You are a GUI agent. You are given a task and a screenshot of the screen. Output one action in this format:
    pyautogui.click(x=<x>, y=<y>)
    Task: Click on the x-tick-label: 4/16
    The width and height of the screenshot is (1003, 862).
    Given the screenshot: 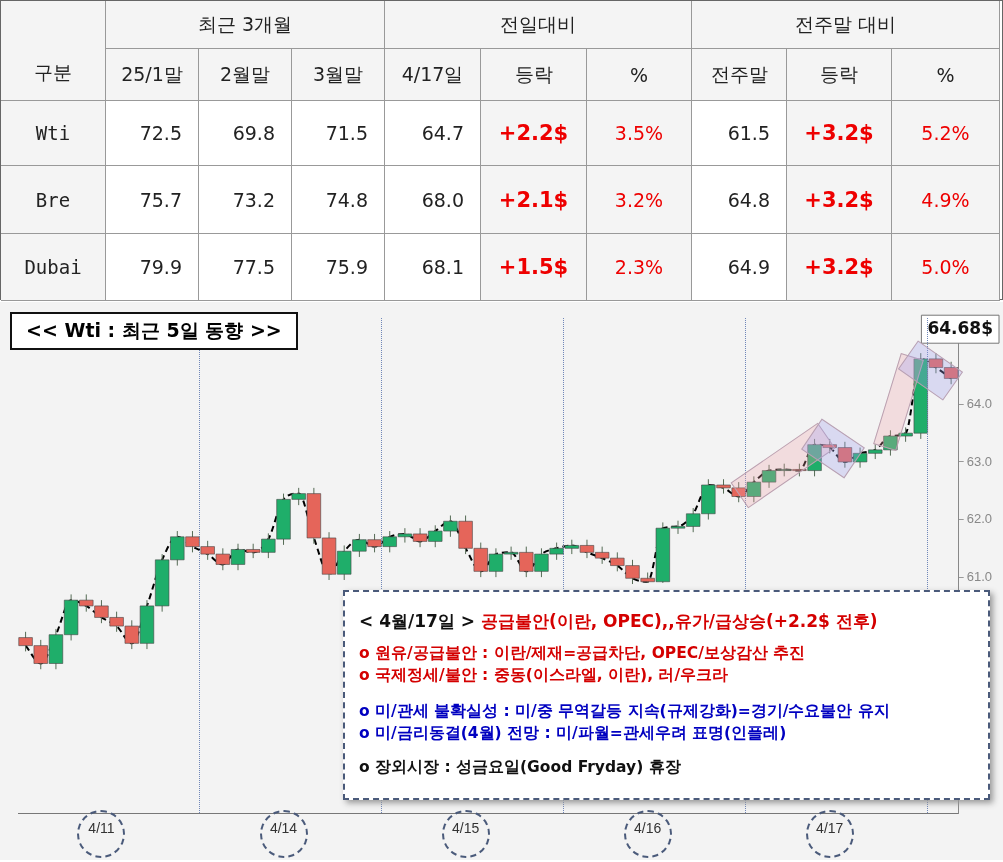 What is the action you would take?
    pyautogui.click(x=648, y=828)
    